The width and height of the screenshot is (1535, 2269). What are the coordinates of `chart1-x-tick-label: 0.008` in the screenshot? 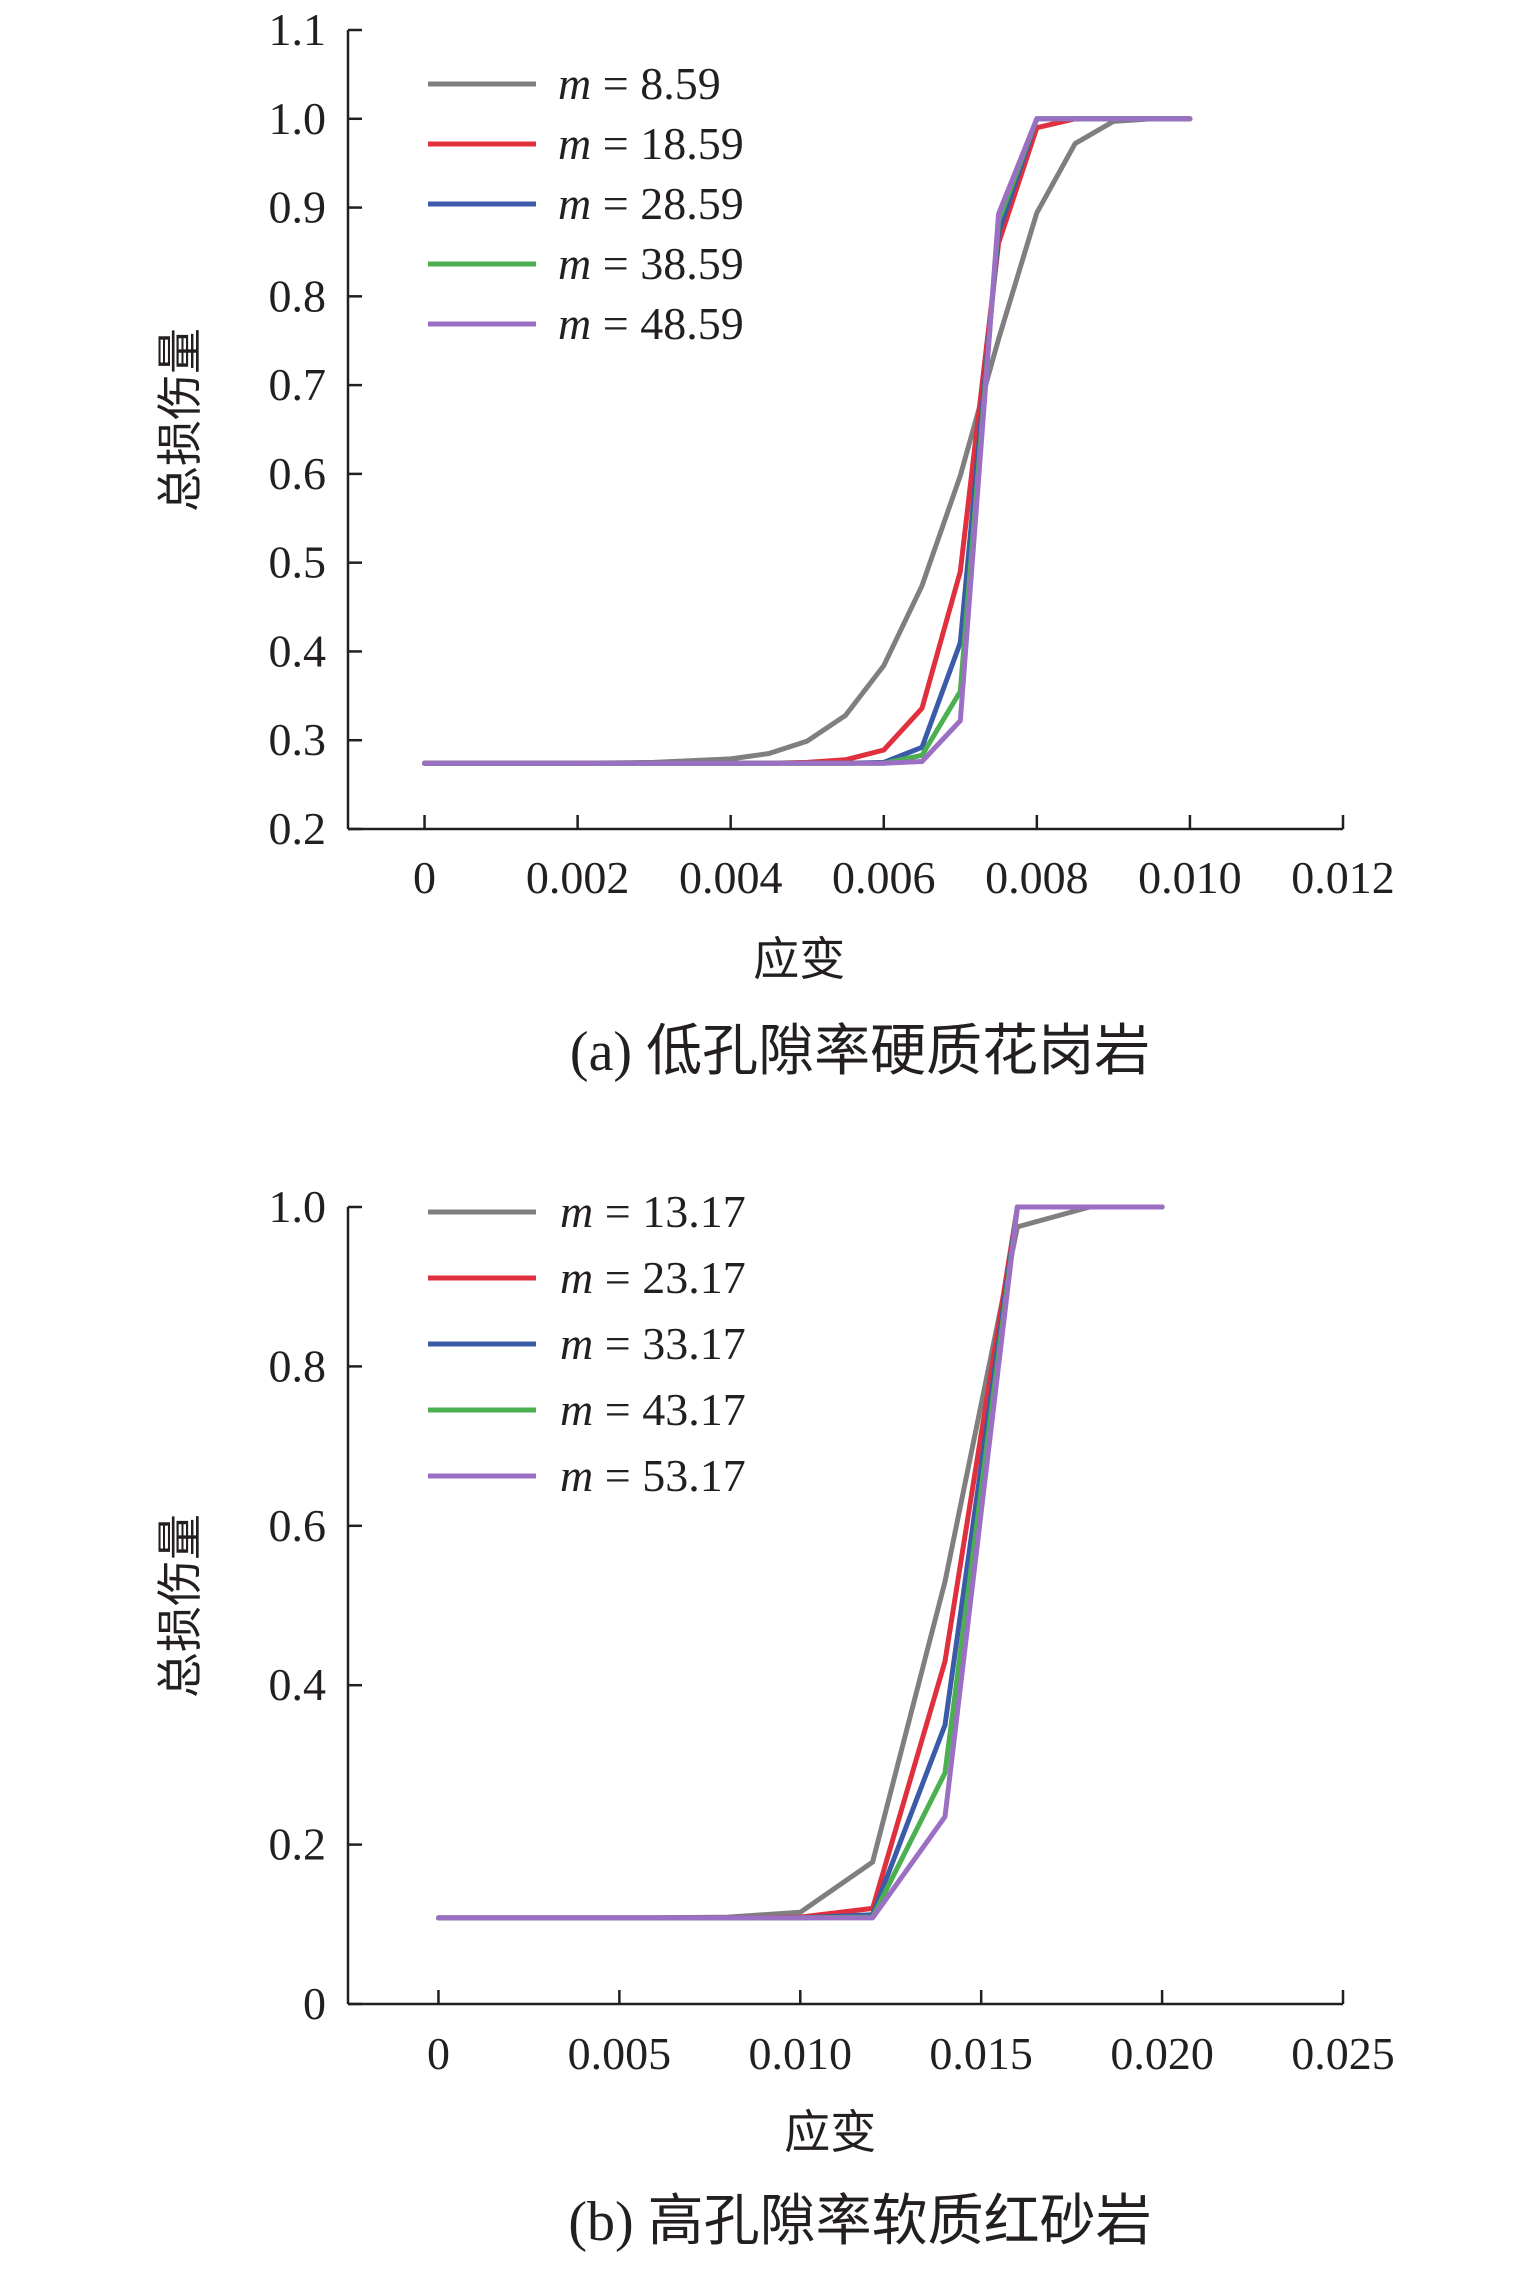 It's located at (1037, 877).